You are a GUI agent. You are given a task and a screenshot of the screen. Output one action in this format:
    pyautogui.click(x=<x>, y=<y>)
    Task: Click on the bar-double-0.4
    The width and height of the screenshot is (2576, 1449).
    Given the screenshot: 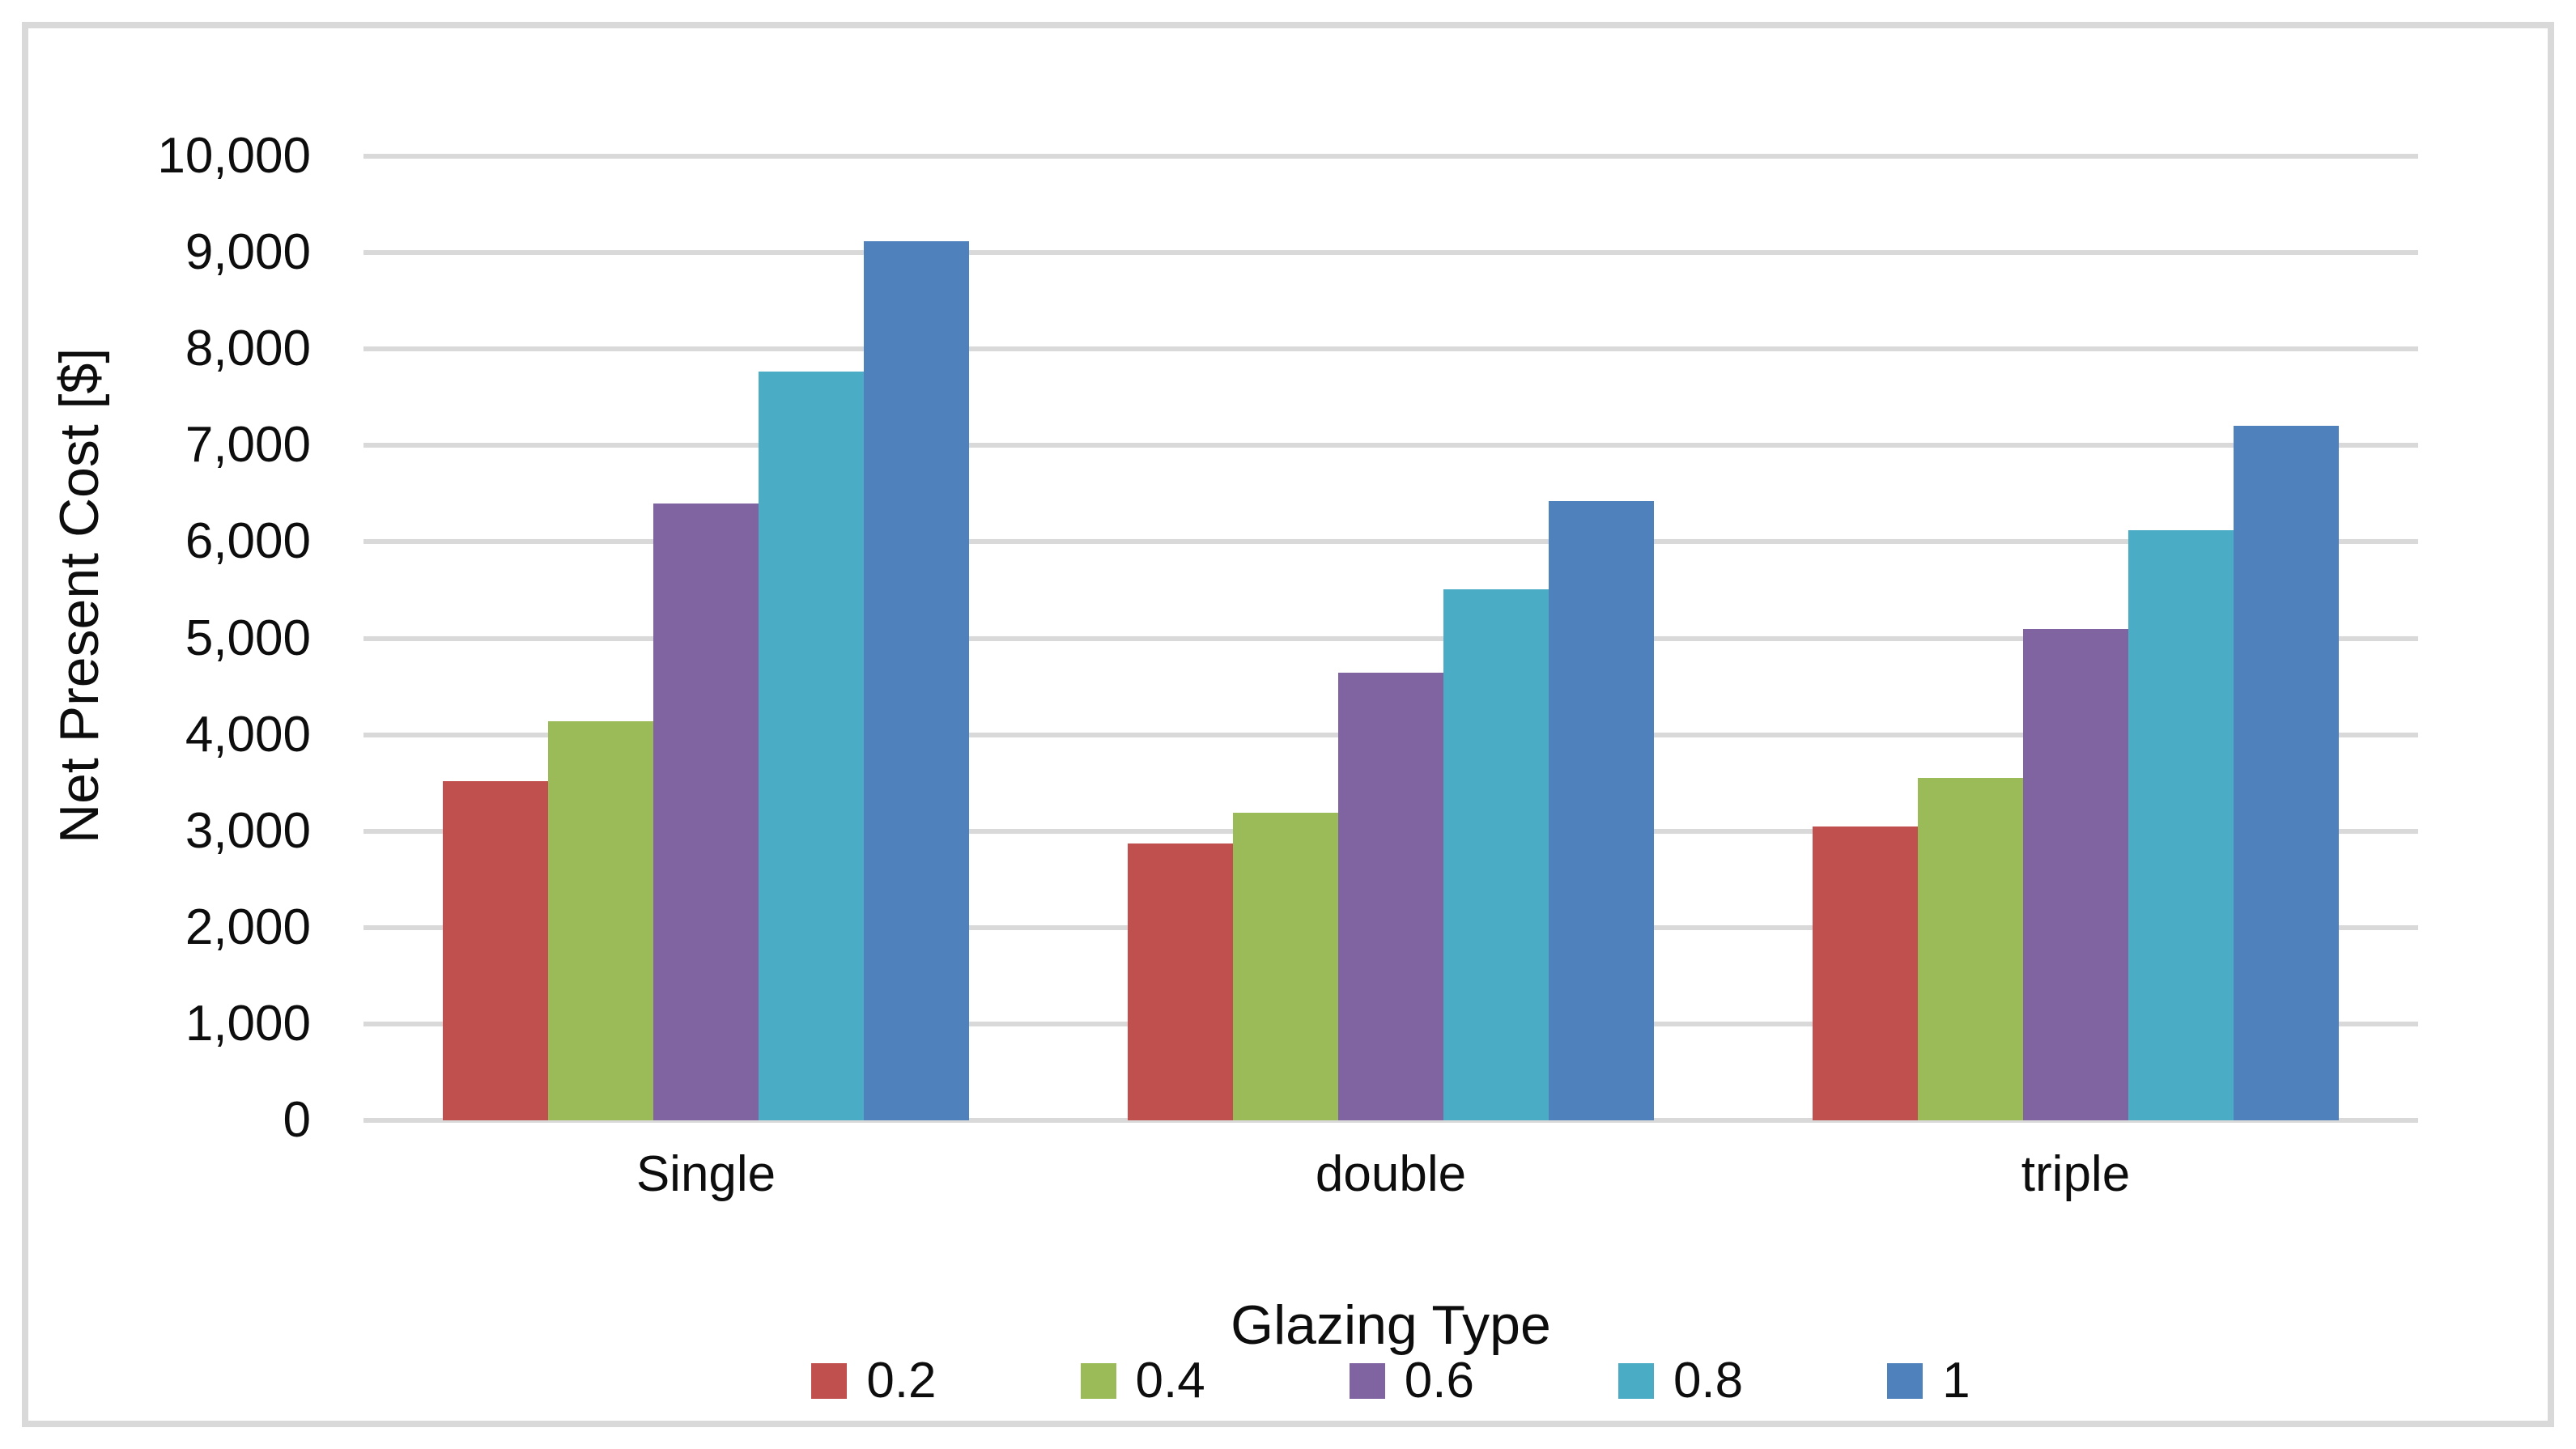 What is the action you would take?
    pyautogui.click(x=1285, y=966)
    